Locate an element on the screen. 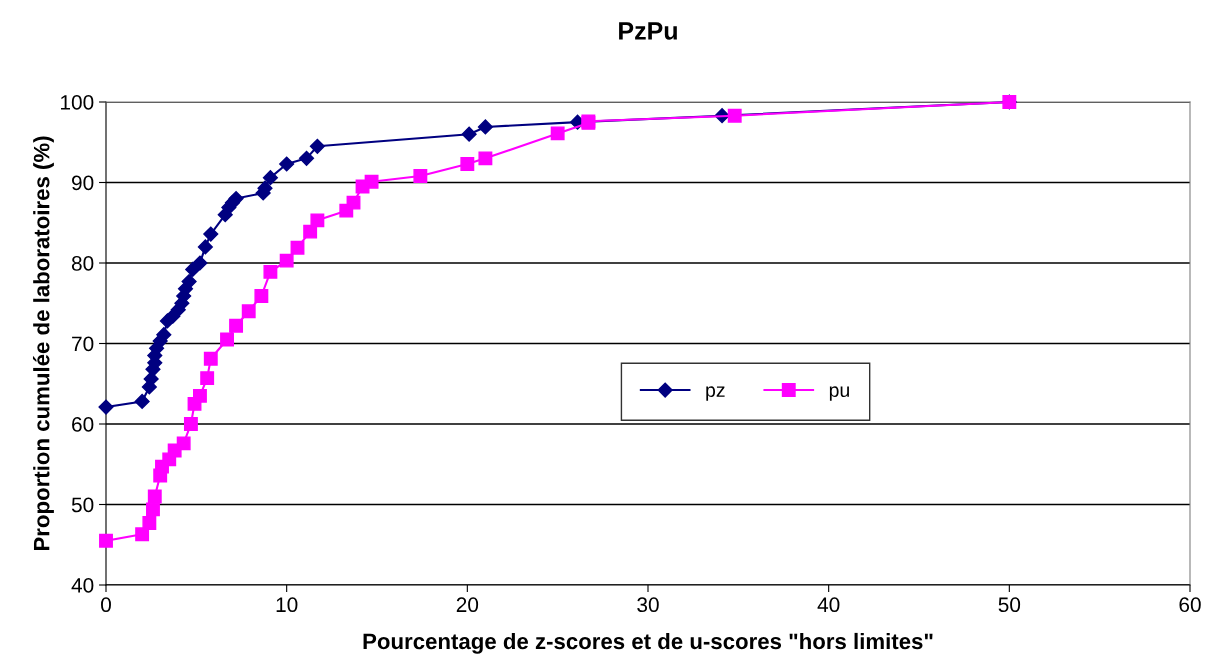 Image resolution: width=1210 pixels, height=671 pixels. y-tick-label: 90 is located at coordinates (83, 183).